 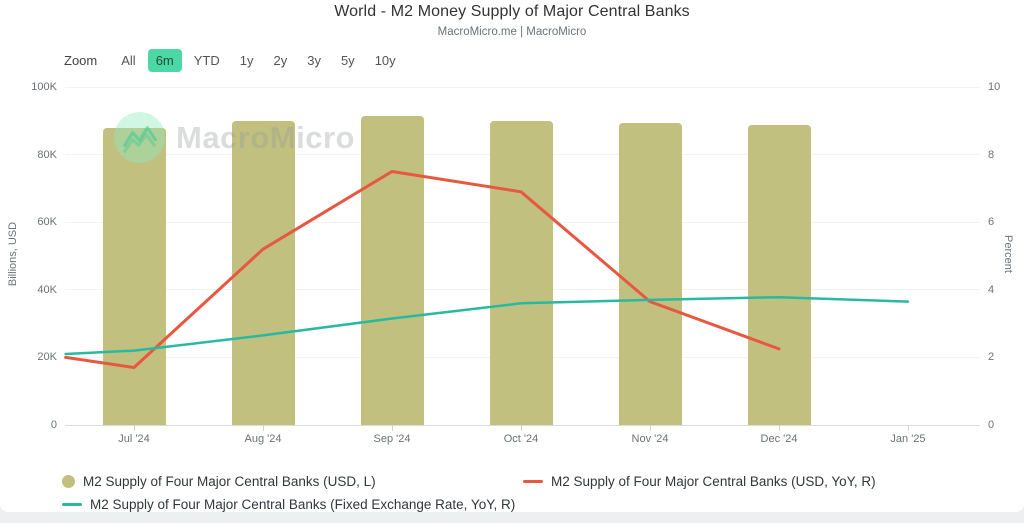 What do you see at coordinates (134, 439) in the screenshot?
I see `x-axis-label: Jul '24` at bounding box center [134, 439].